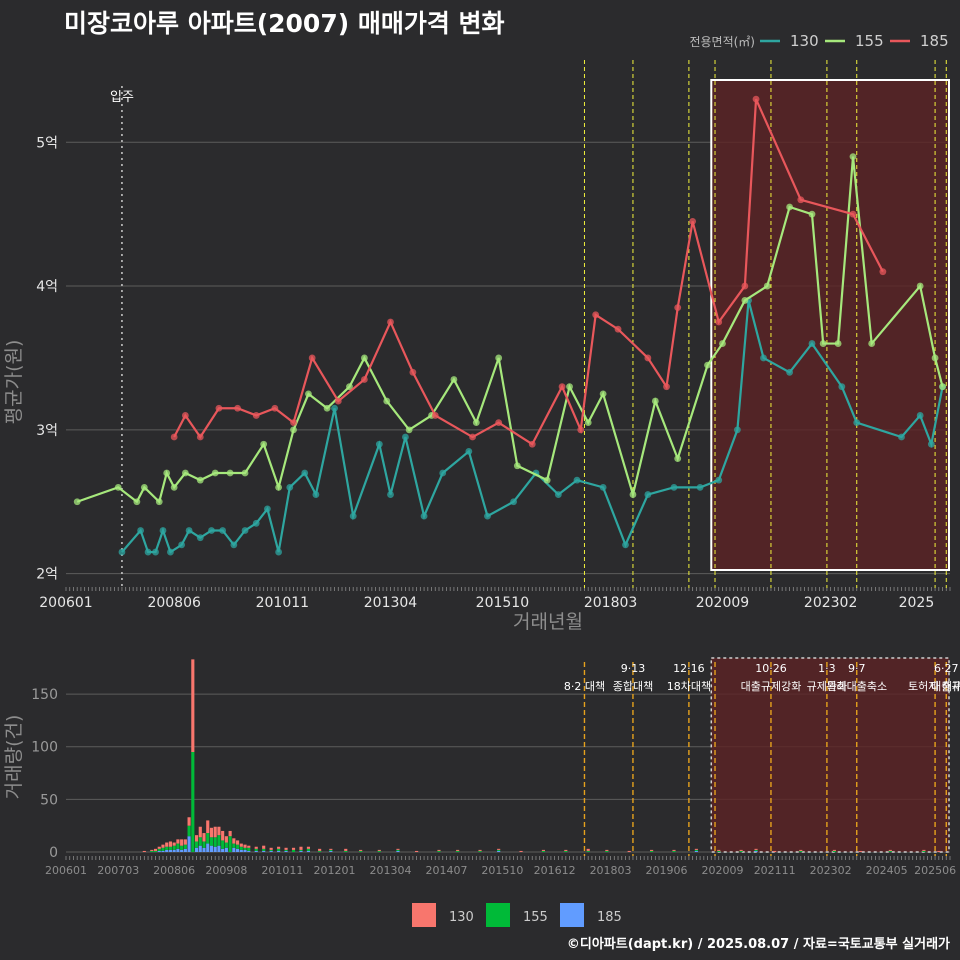 The height and width of the screenshot is (960, 960). Describe the element at coordinates (945, 686) in the screenshot. I see `policy-name-label: 대출규` at that location.